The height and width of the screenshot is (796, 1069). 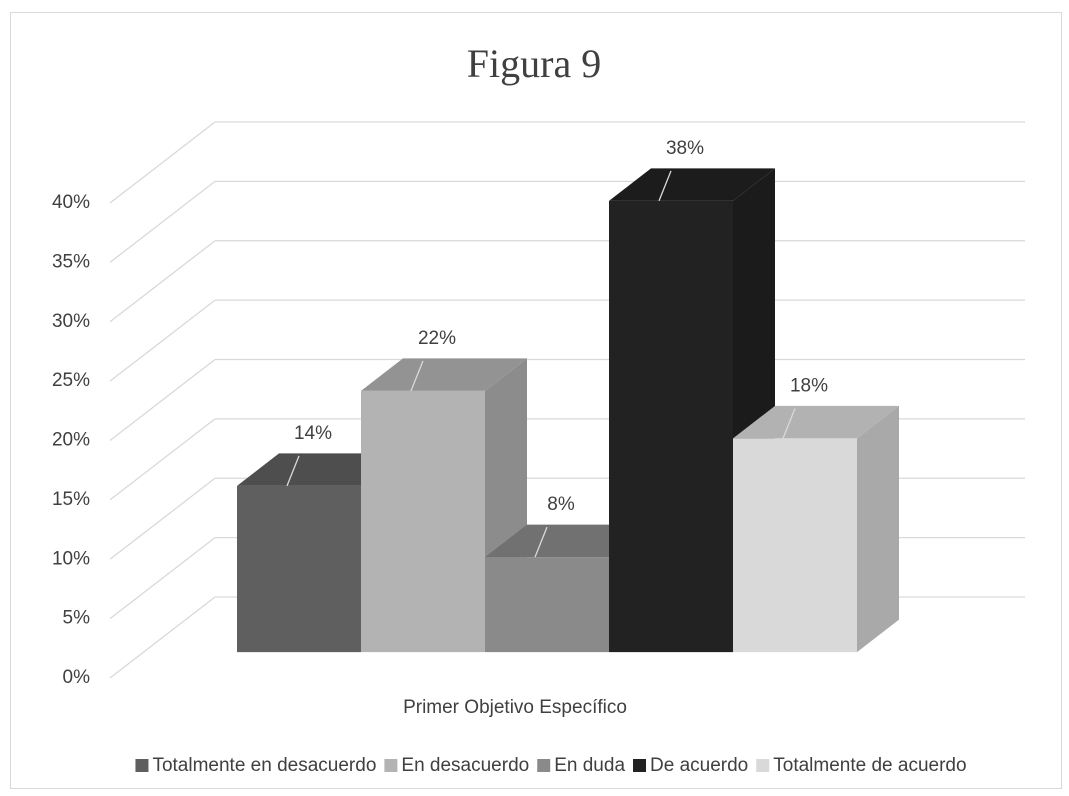 What do you see at coordinates (77, 618) in the screenshot?
I see `y-tick-label: 5%` at bounding box center [77, 618].